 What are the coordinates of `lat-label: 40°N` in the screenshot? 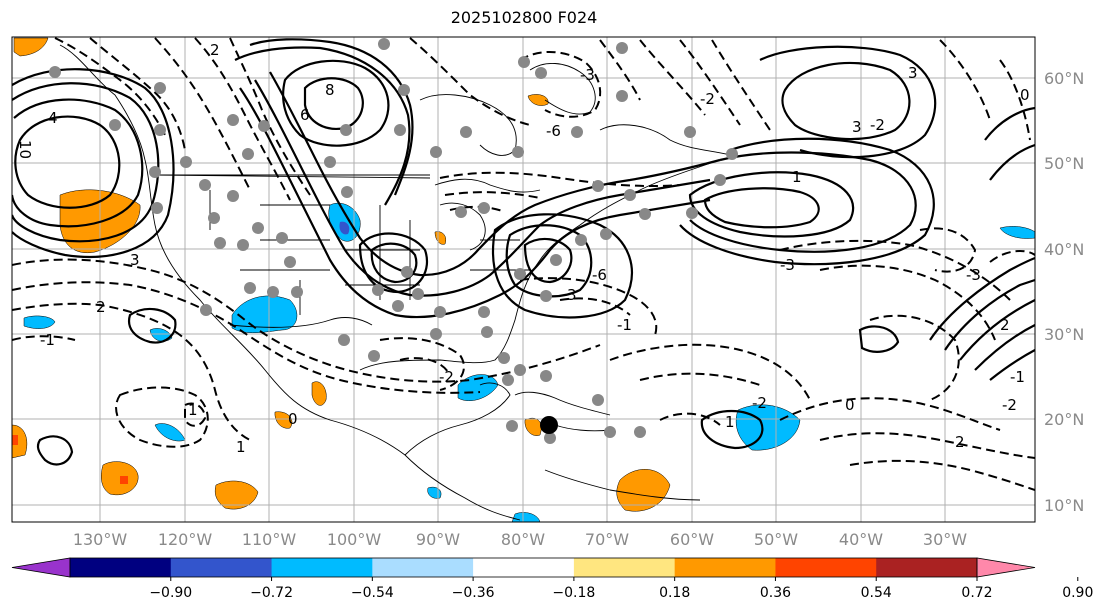 It's located at (1064, 249).